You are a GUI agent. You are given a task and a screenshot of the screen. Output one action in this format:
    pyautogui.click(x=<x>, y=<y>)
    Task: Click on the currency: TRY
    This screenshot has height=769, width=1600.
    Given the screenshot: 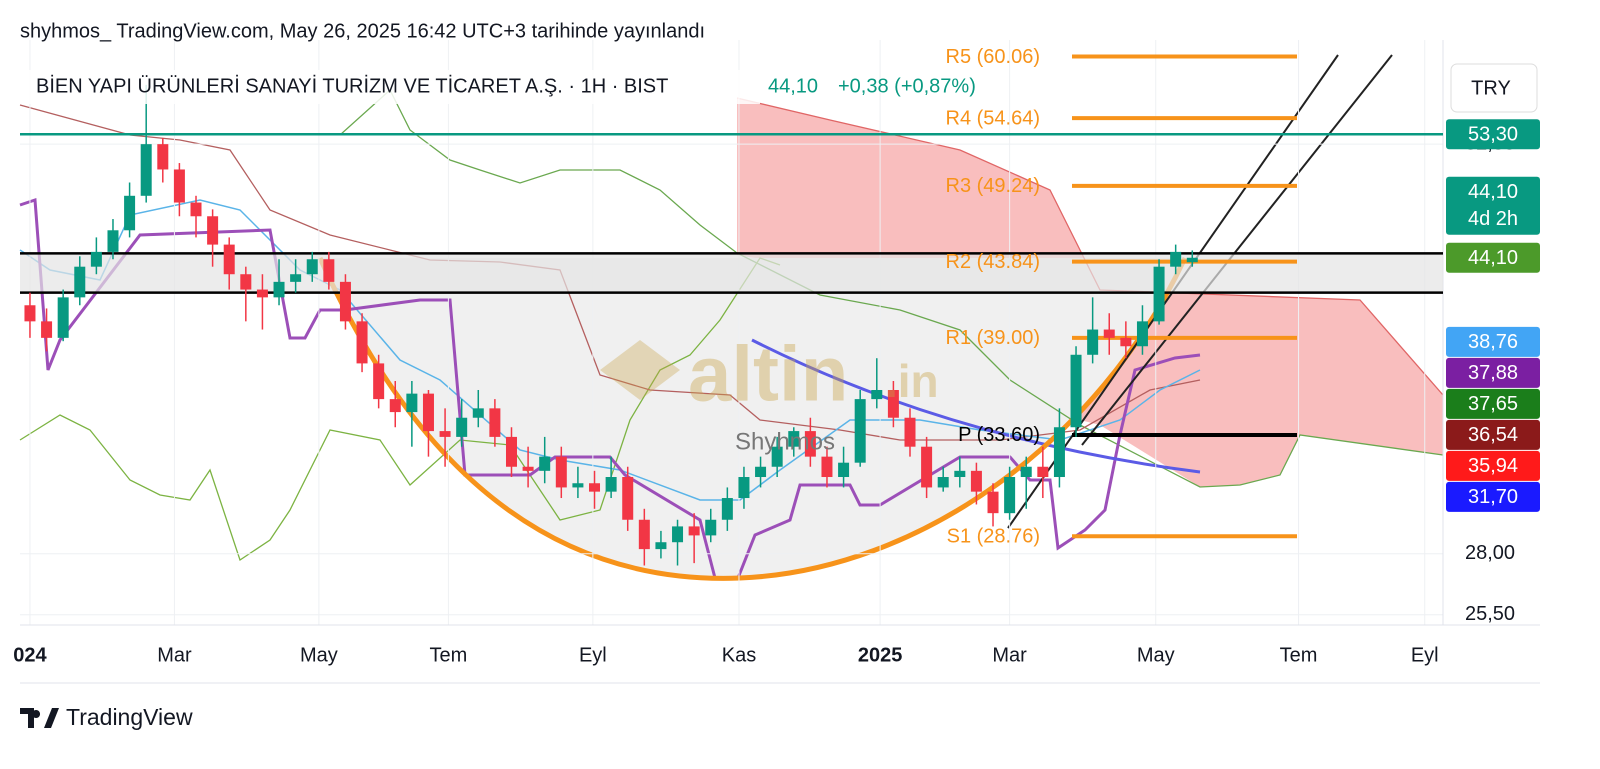 What is the action you would take?
    pyautogui.click(x=1491, y=88)
    